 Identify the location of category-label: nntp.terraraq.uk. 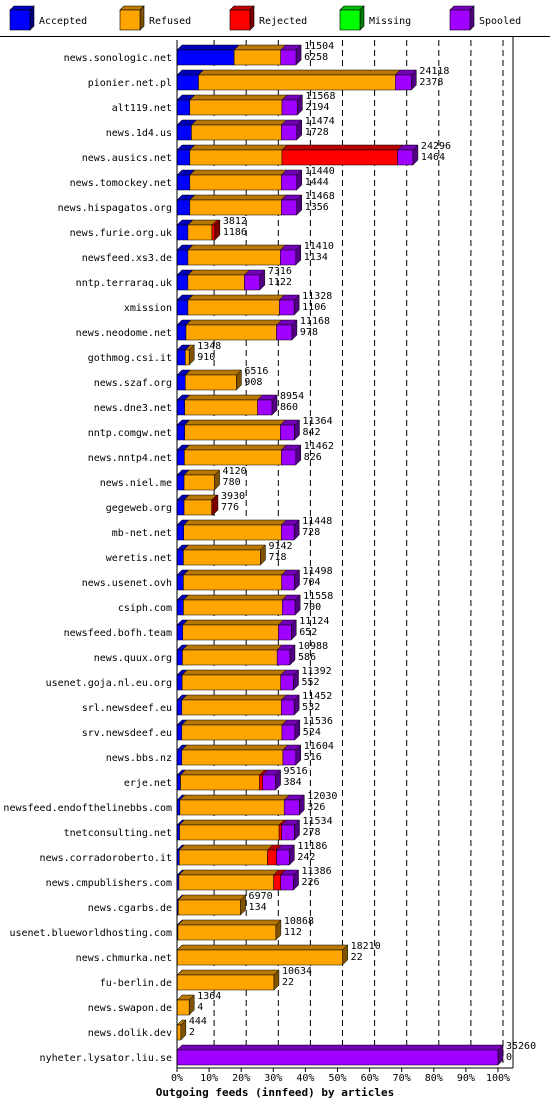
(124, 283).